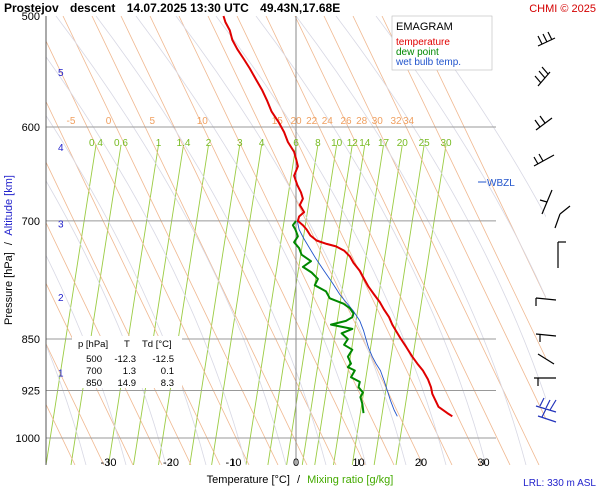  Describe the element at coordinates (396, 121) in the screenshot. I see `isotherm-label: 32` at that location.